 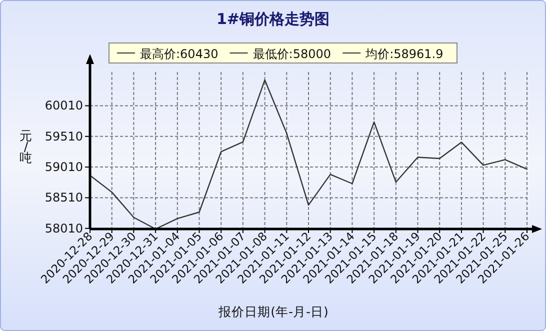 What do you see at coordinates (273, 19) in the screenshot?
I see `chart-title: 1#铜价格走势图` at bounding box center [273, 19].